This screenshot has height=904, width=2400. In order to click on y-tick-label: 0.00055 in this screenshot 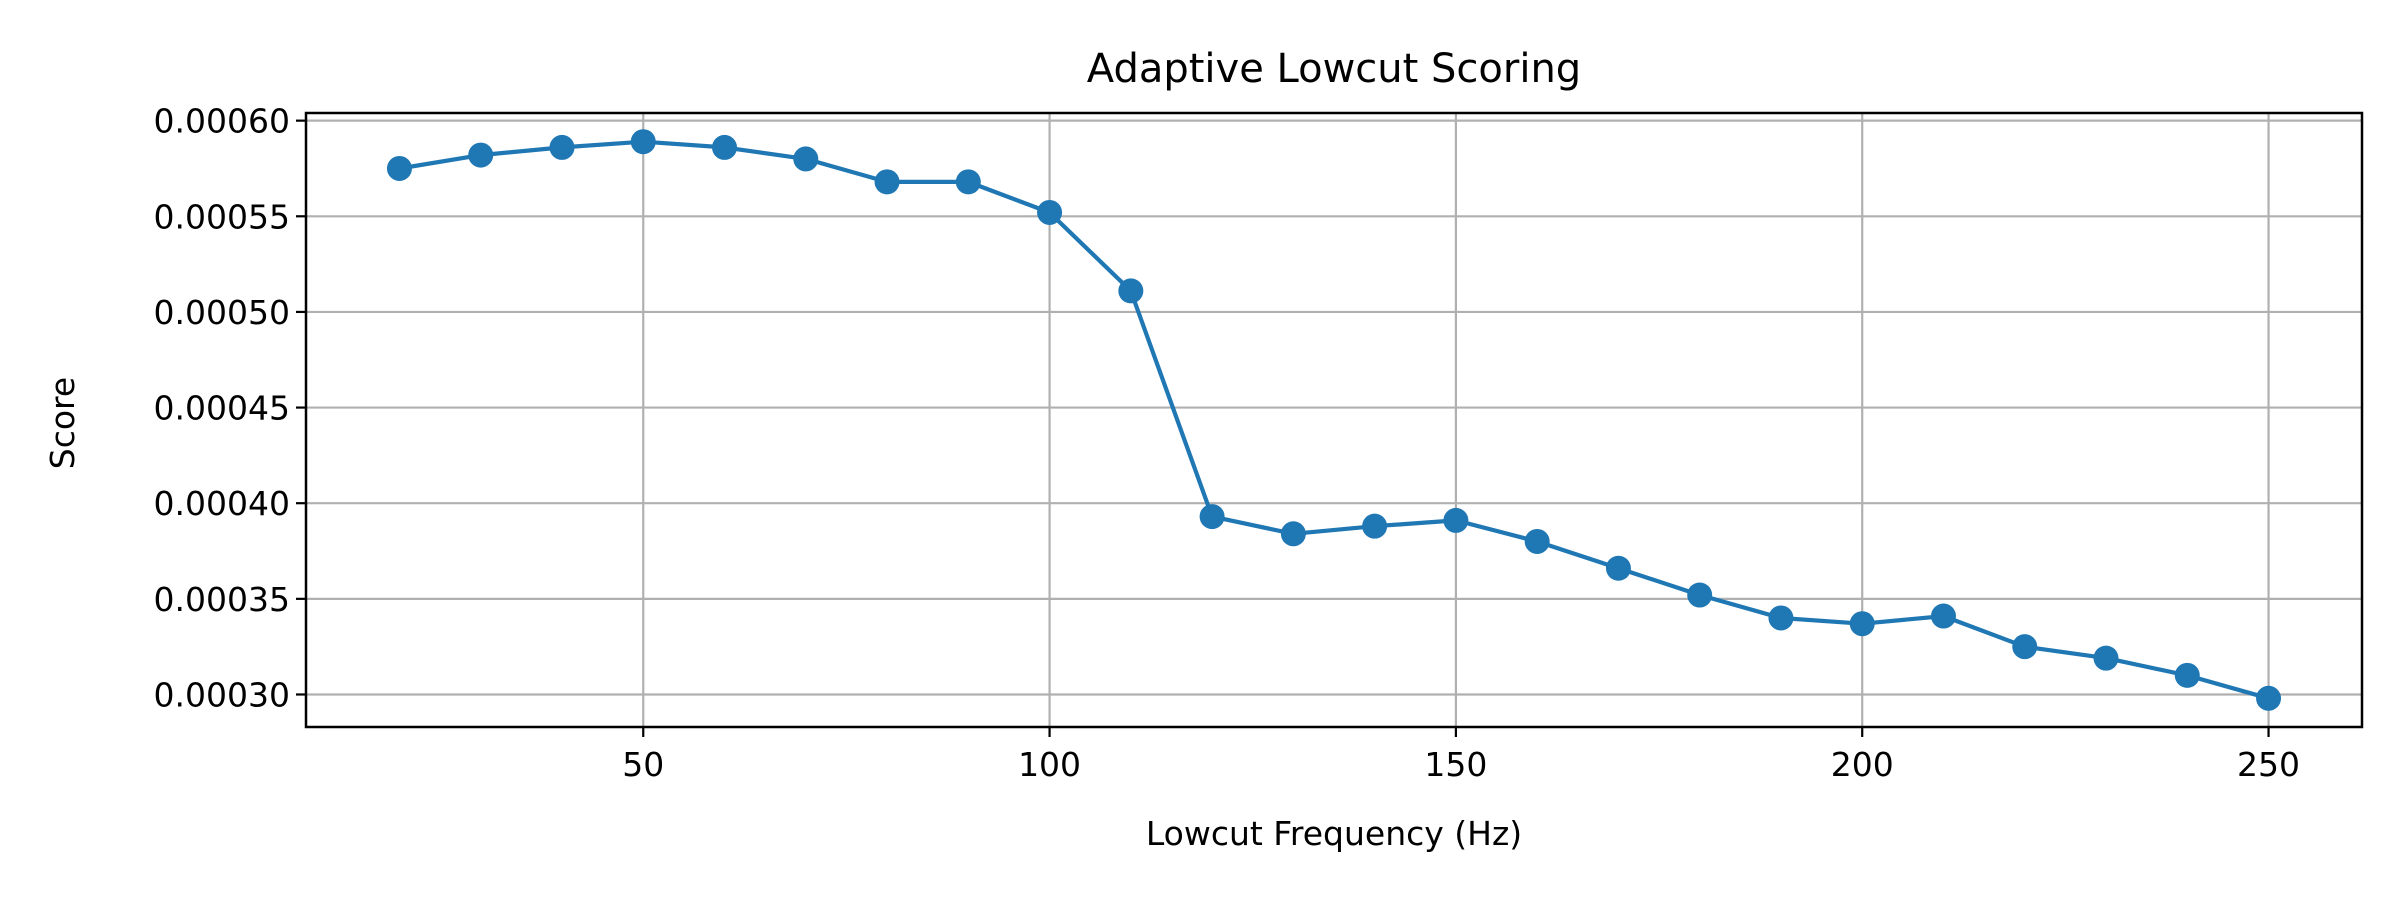, I will do `click(222, 216)`.